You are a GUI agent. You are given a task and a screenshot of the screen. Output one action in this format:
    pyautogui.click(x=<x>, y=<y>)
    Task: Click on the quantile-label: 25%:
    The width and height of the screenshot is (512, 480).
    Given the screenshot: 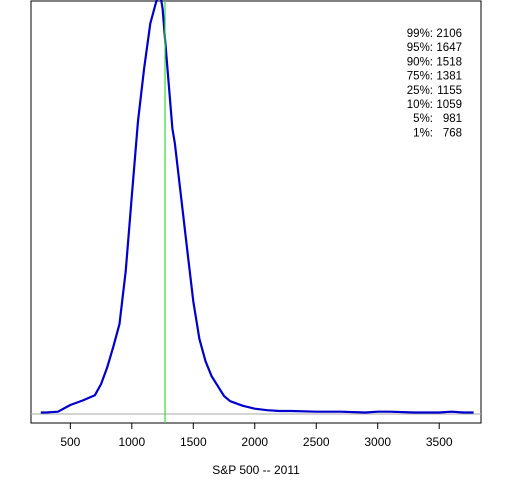 What is the action you would take?
    pyautogui.click(x=420, y=91)
    